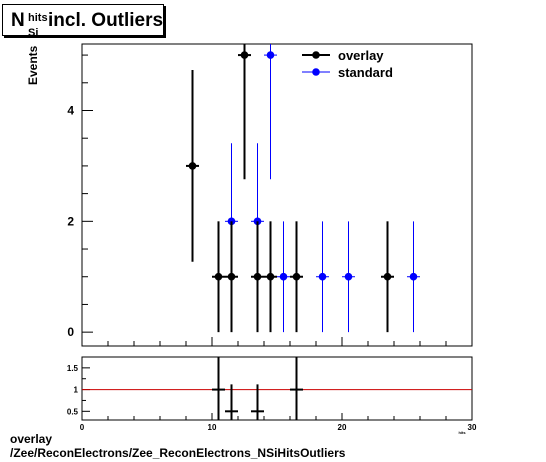  I want to click on chart-title: N hits Si incl. Outliers, so click(87, 24).